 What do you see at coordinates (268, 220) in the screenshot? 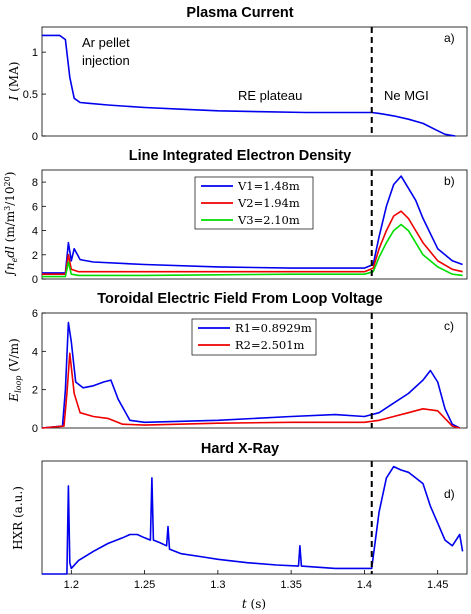
I see `legend-v3: V3=2.10m` at bounding box center [268, 220].